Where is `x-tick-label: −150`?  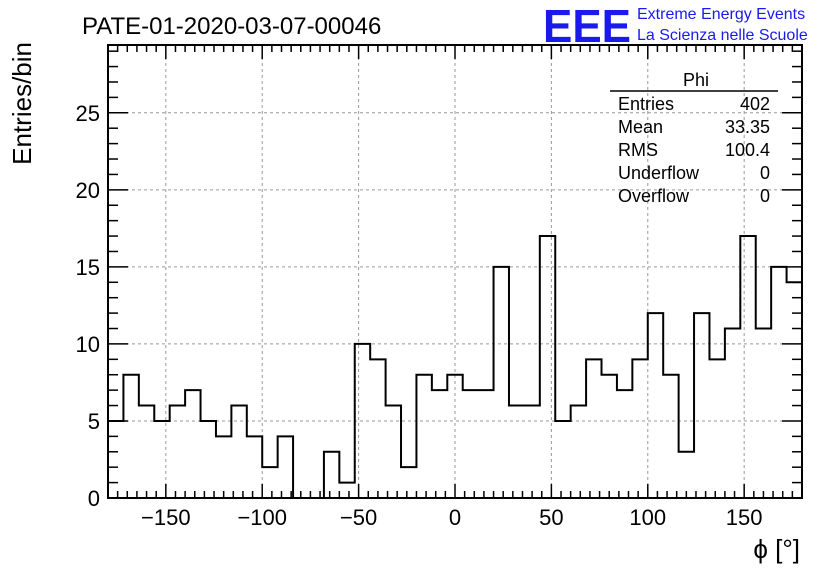
x-tick-label: −150 is located at coordinates (166, 517).